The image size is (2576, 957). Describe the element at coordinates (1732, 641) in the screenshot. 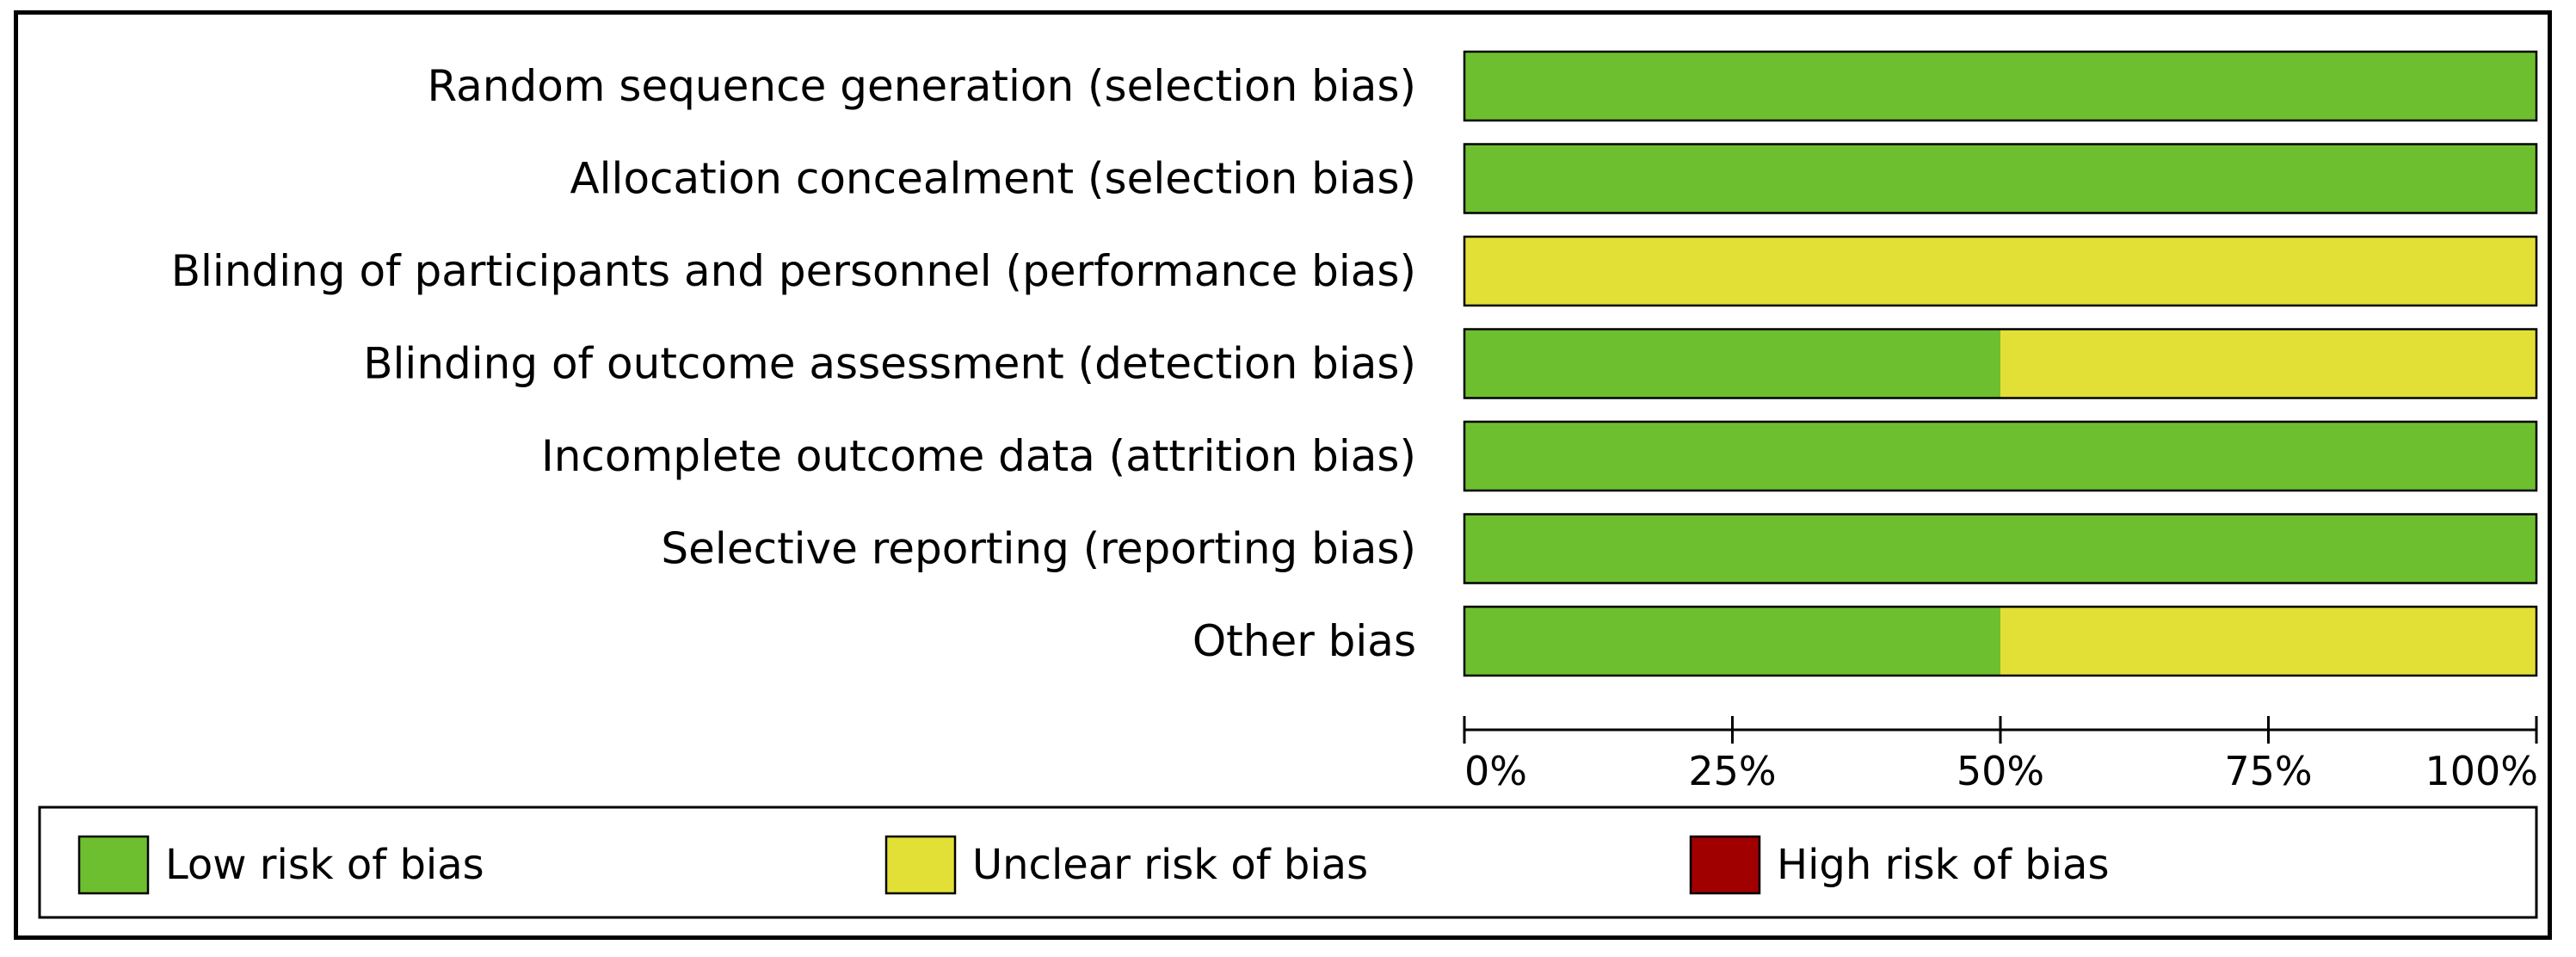

I see `bar-other-bias-low-risk-of-bias` at that location.